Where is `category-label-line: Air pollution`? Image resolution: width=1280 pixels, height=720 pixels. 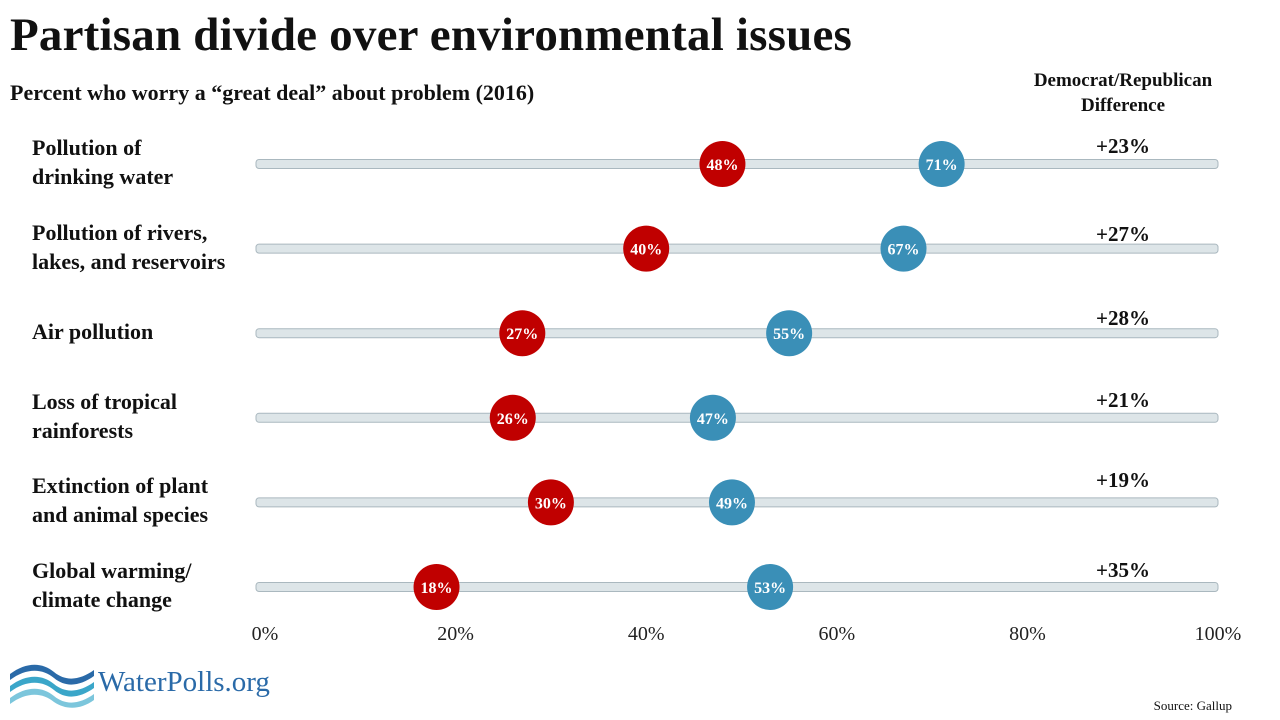
category-label-line: Air pollution is located at coordinates (93, 331).